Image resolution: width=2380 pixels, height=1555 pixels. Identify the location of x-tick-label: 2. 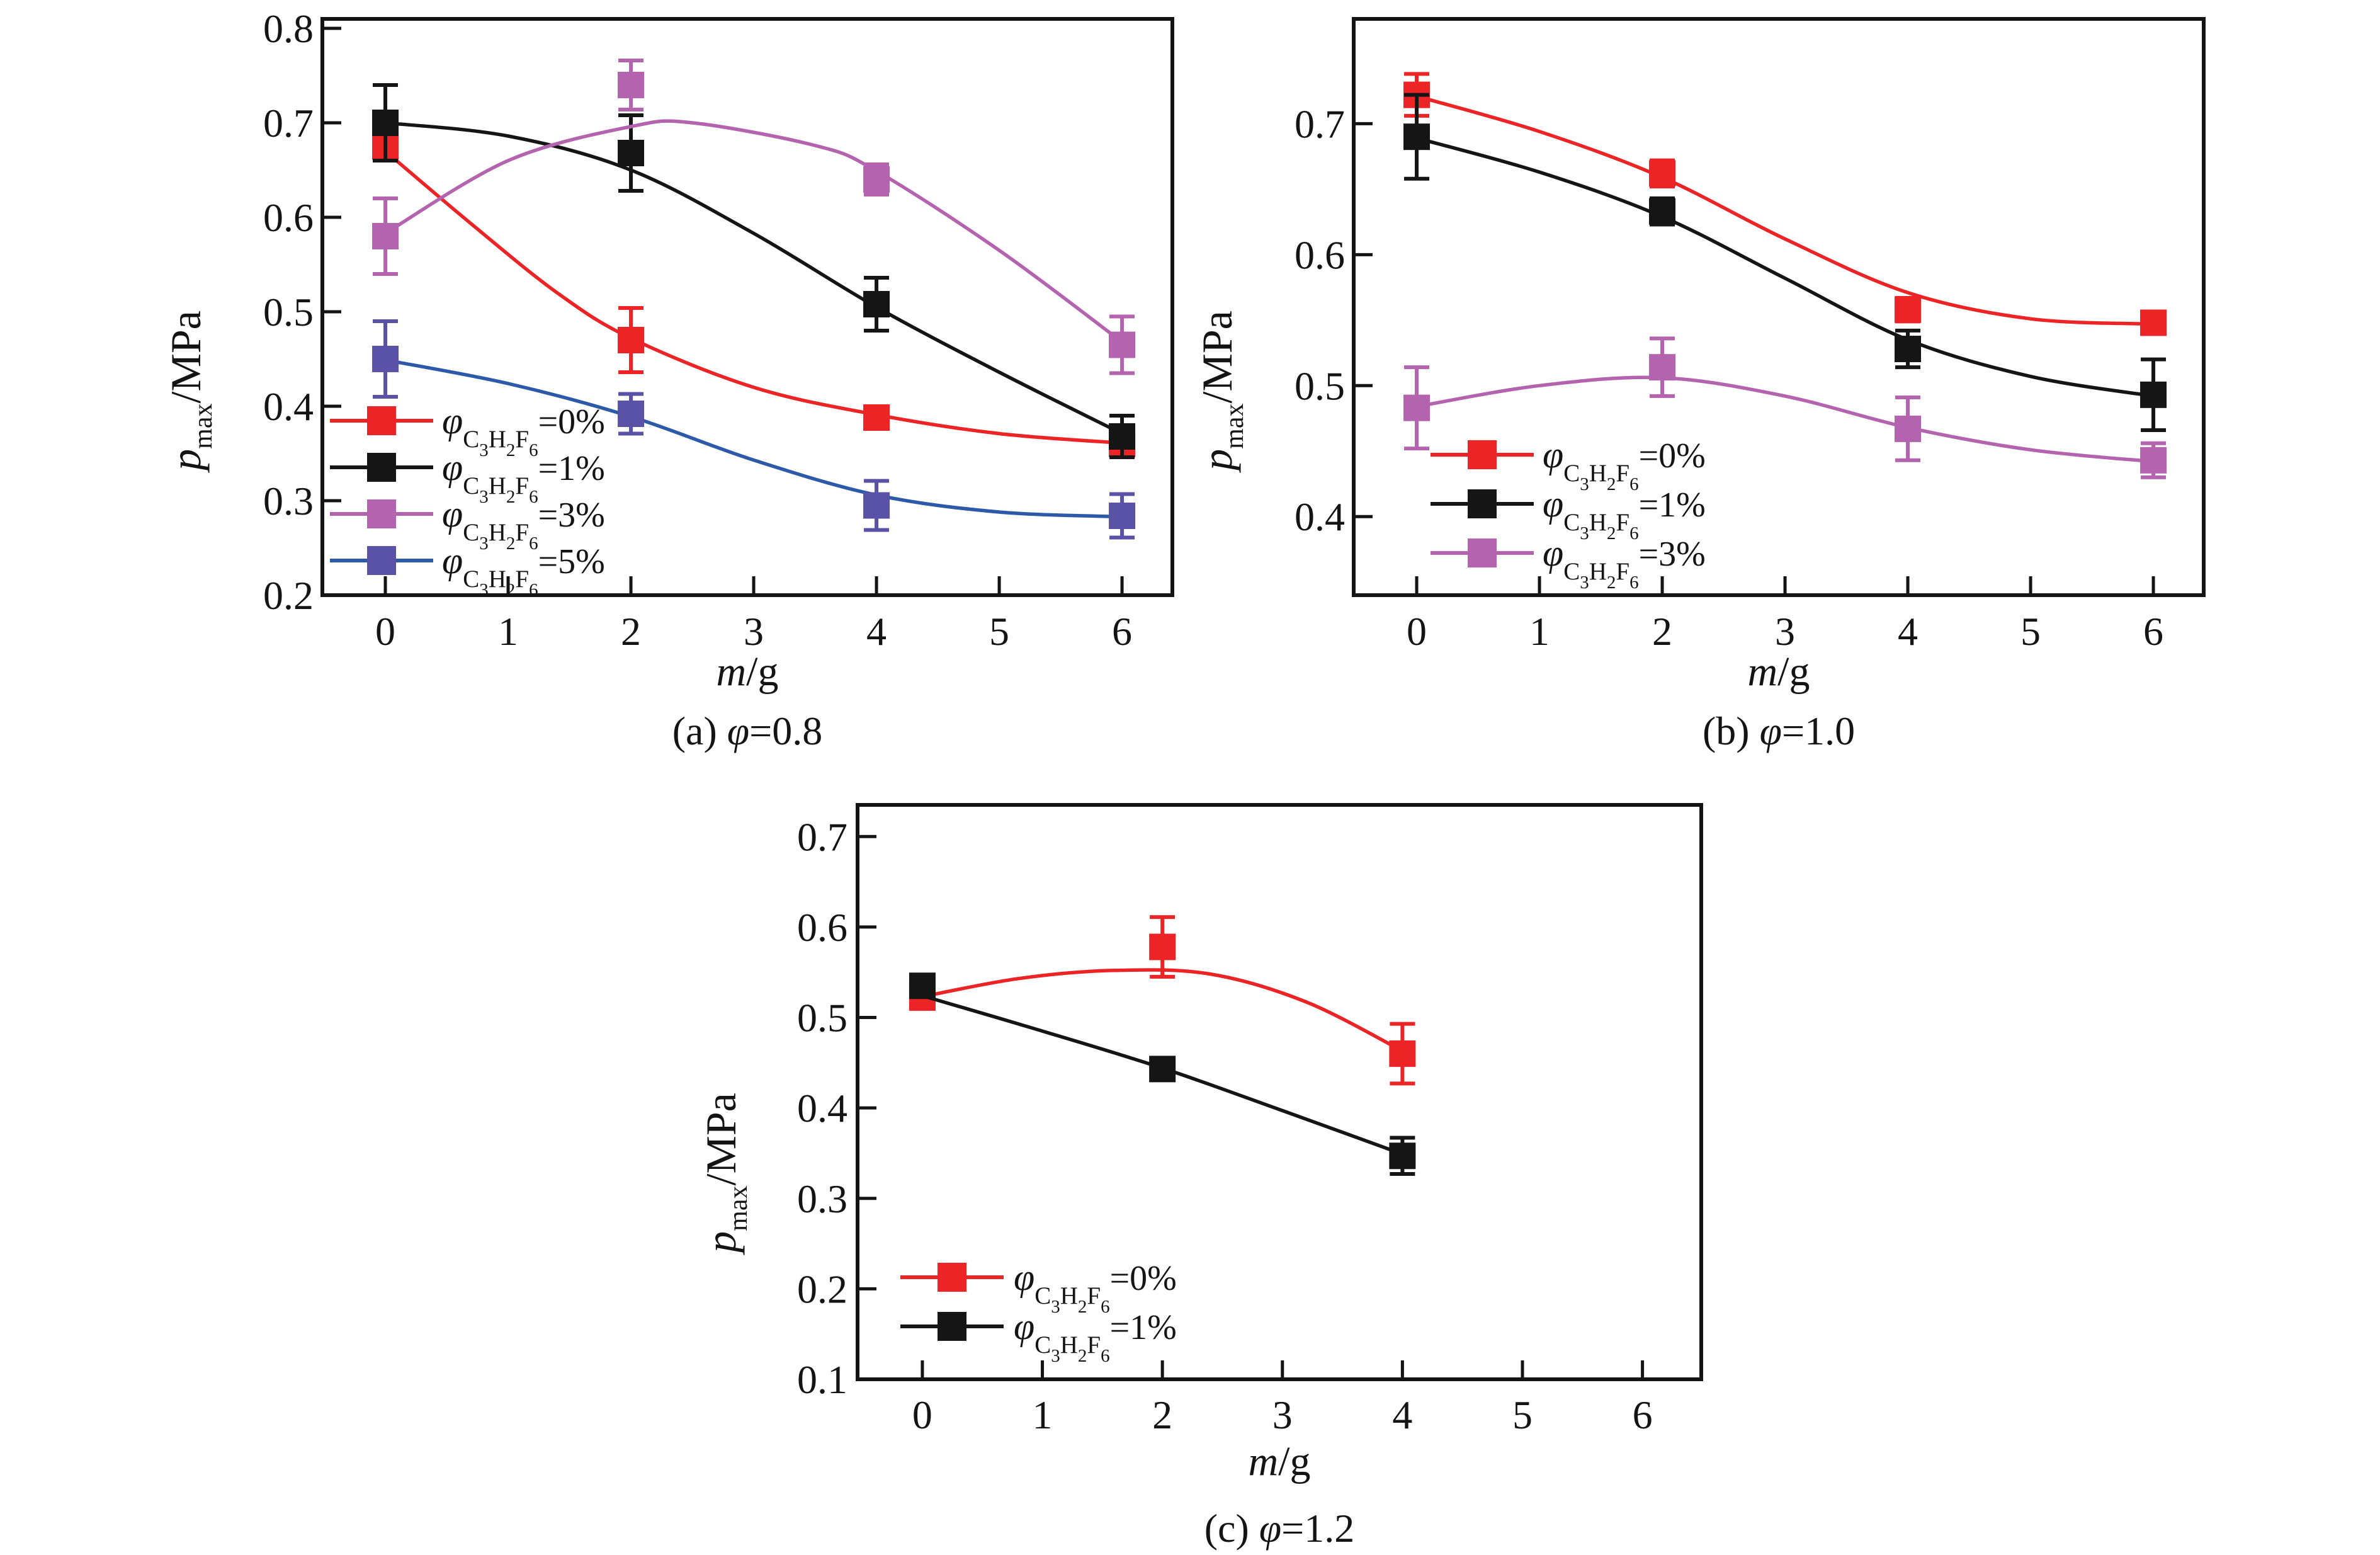
(1662, 632).